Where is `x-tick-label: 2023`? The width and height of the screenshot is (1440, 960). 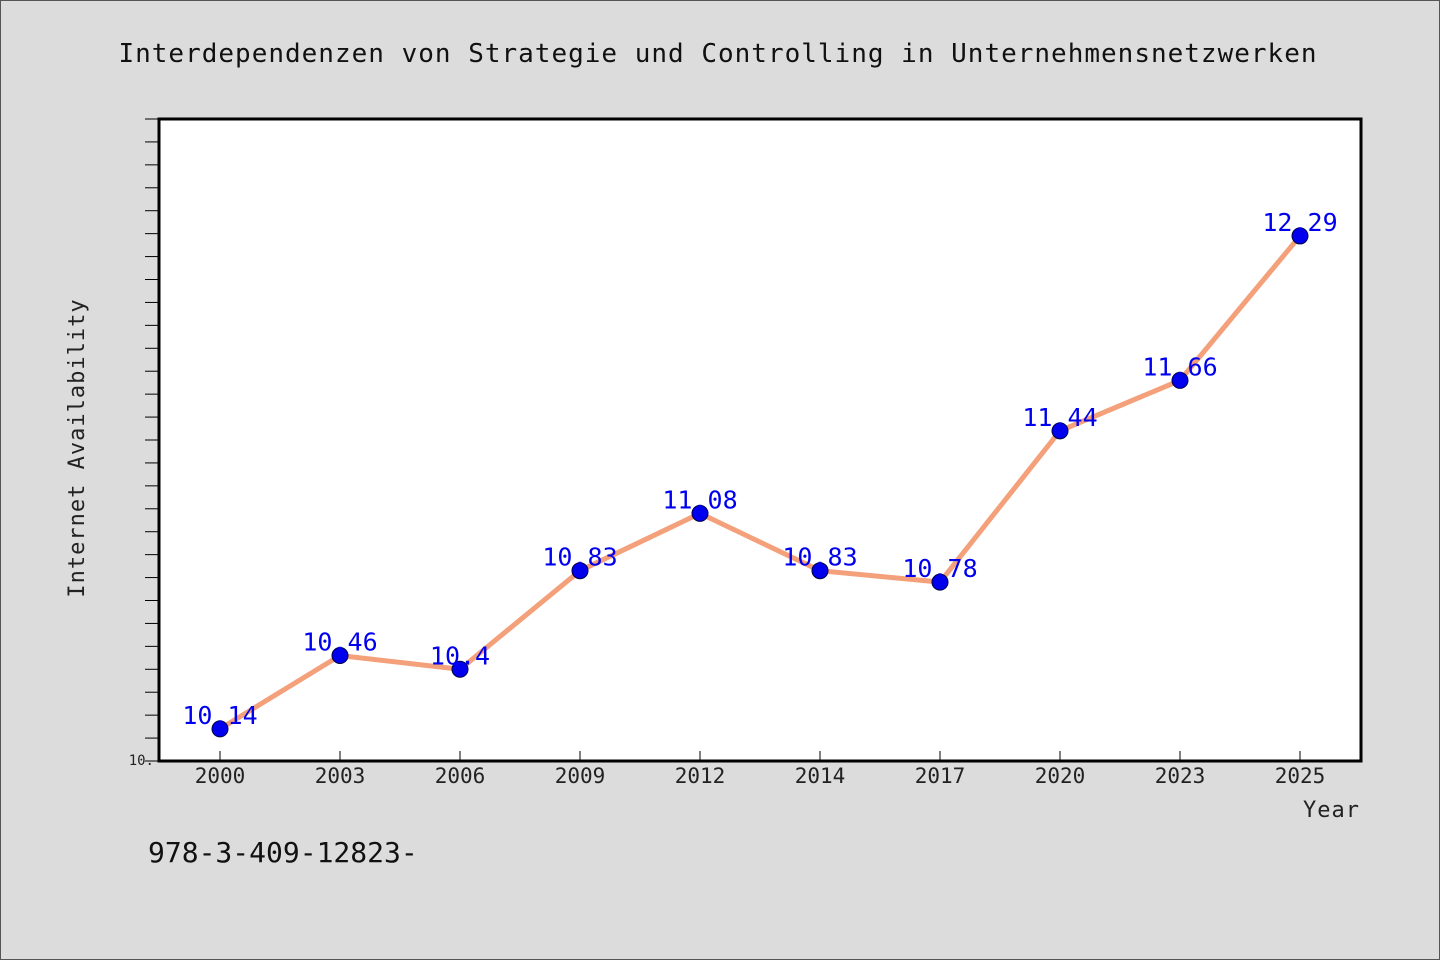 x-tick-label: 2023 is located at coordinates (1180, 776).